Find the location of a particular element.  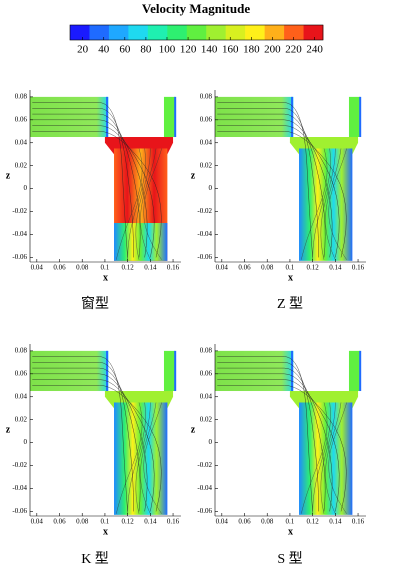

colorbar-tick-label: 200 is located at coordinates (272, 50).